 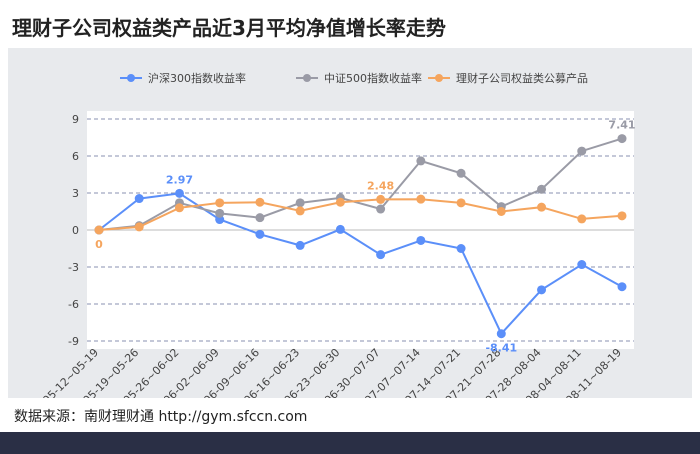 I want to click on legend-label: 理财子公司权益类公募产品, so click(x=522, y=78).